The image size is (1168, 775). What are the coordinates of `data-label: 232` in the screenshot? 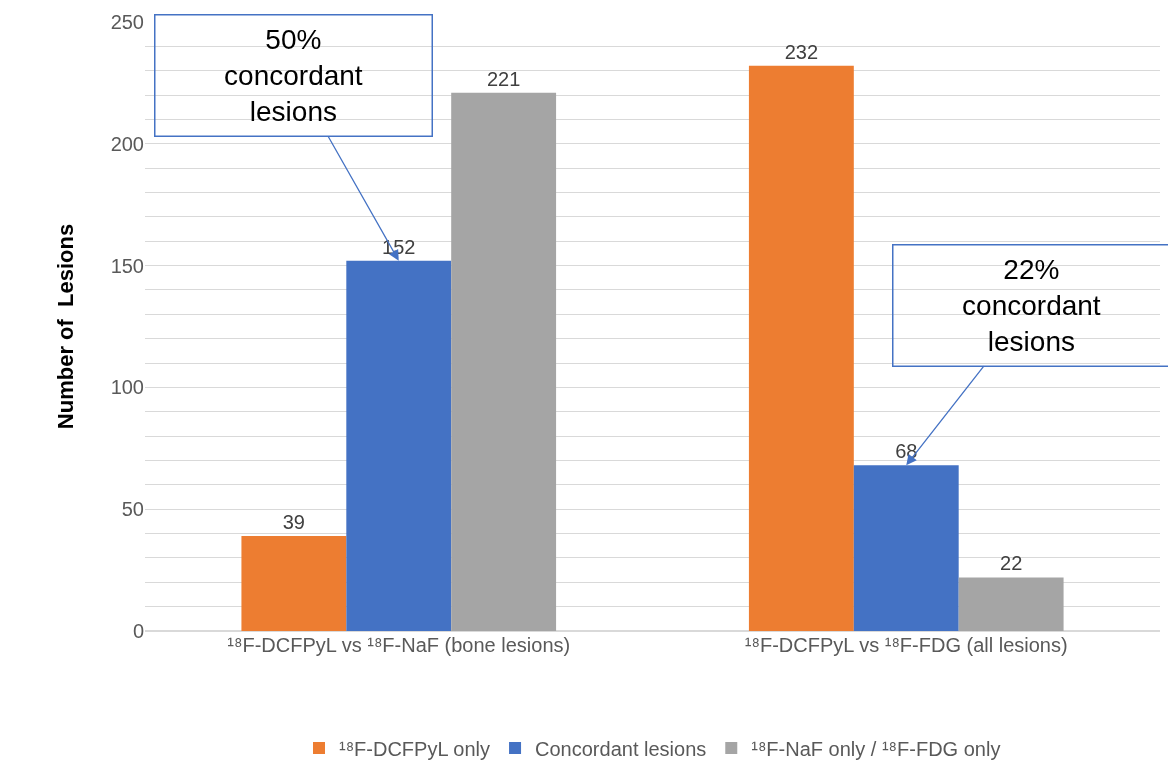 It's located at (801, 51).